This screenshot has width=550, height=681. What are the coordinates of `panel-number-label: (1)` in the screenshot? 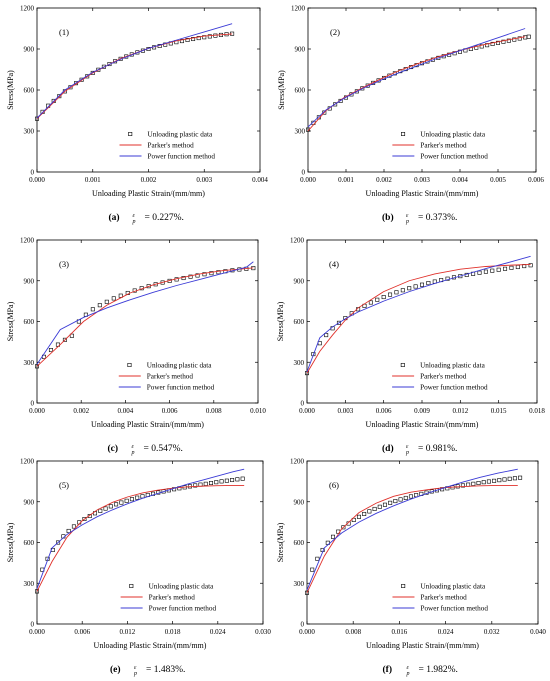 It's located at (64, 32).